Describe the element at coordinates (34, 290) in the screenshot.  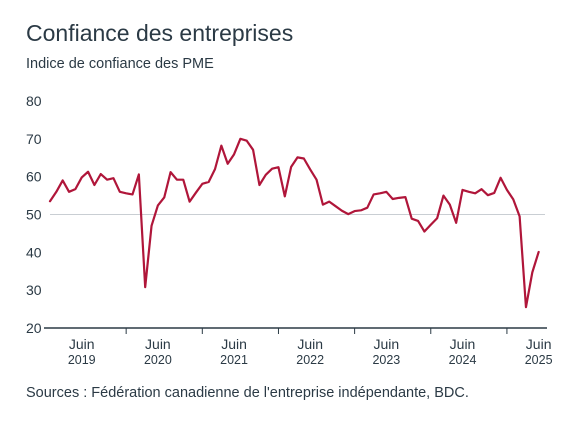
I see `y-tick-label: 30` at that location.